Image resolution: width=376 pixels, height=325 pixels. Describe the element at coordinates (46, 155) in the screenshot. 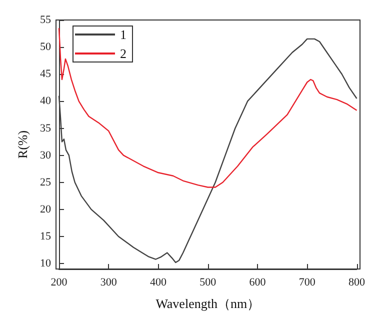

I see `y-tick-label: 30` at that location.